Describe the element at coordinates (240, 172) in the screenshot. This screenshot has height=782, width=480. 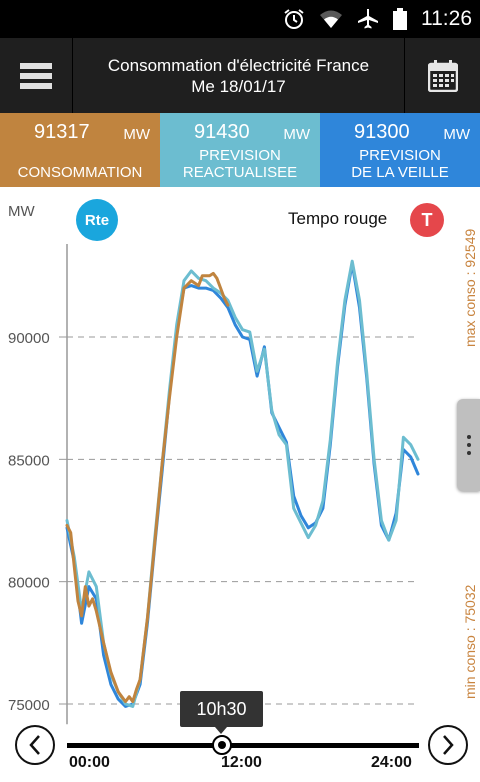
I see `summary-label: REACTUALISEE` at that location.